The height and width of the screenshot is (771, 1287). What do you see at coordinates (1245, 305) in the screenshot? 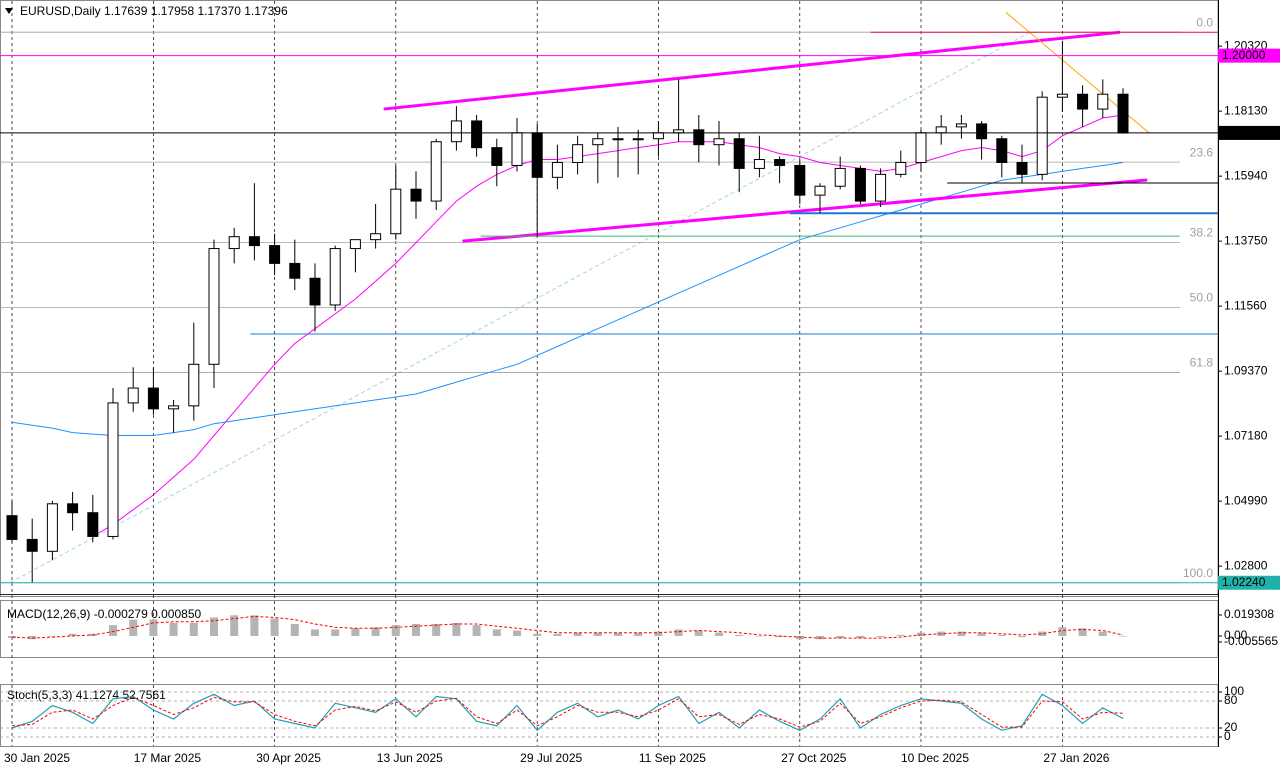
I see `y-tick-label: 1.11560` at bounding box center [1245, 305].